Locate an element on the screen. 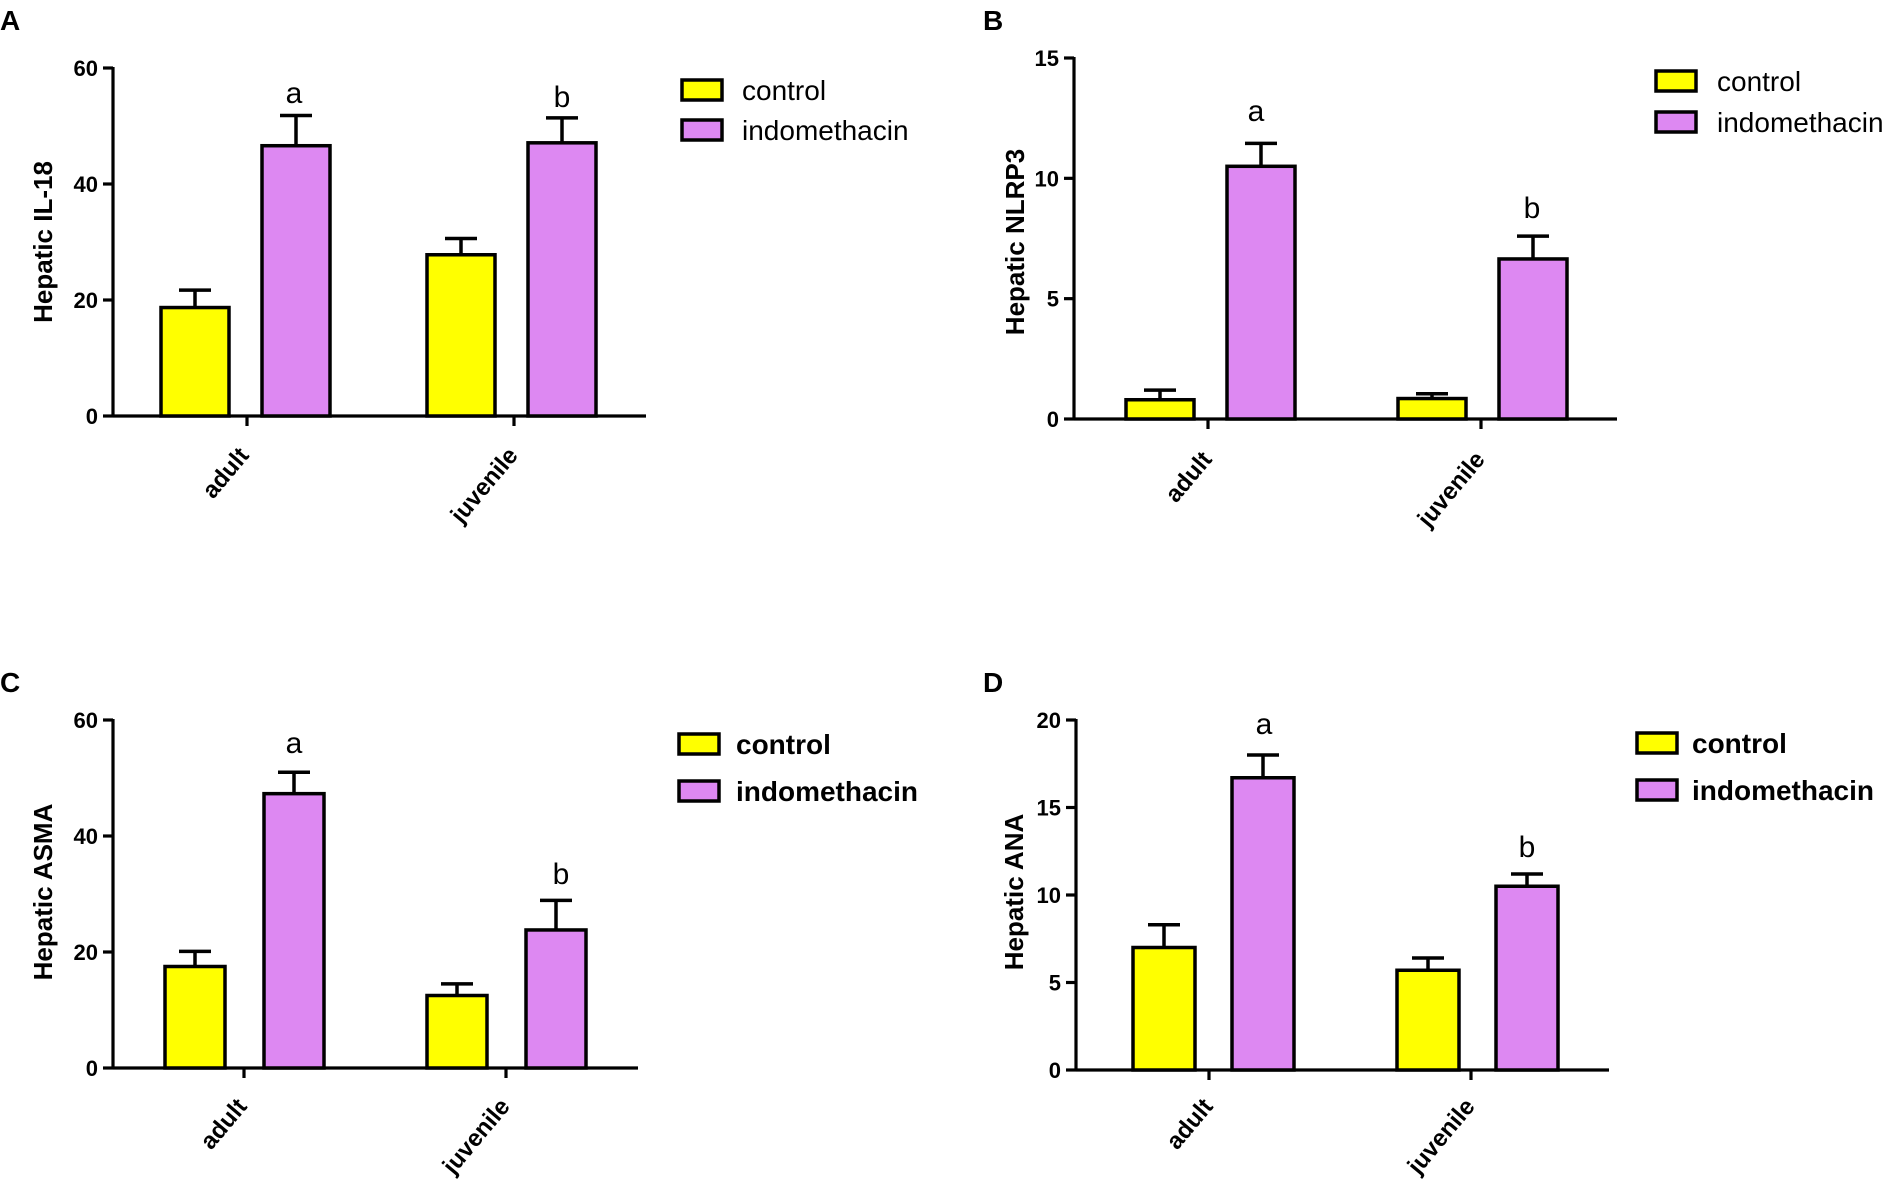  panel-letter: D is located at coordinates (993, 682).